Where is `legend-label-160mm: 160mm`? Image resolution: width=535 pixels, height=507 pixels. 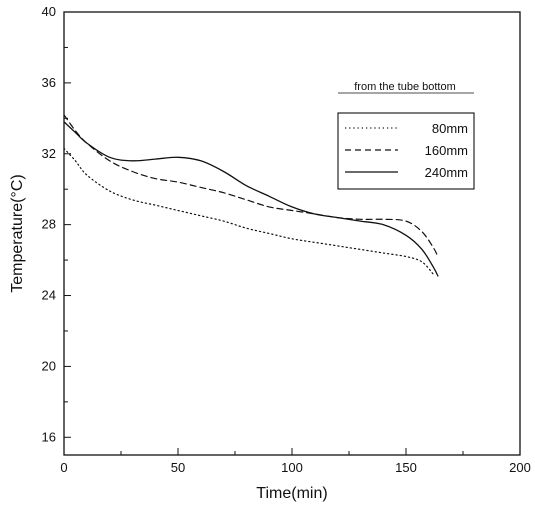 legend-label-160mm: 160mm is located at coordinates (446, 150).